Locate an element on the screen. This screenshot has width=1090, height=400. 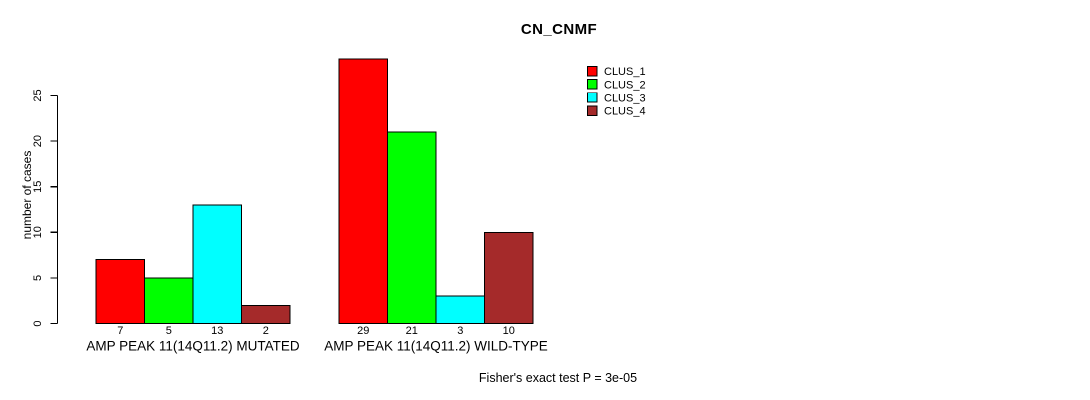
bar-value-label: 10 is located at coordinates (509, 331).